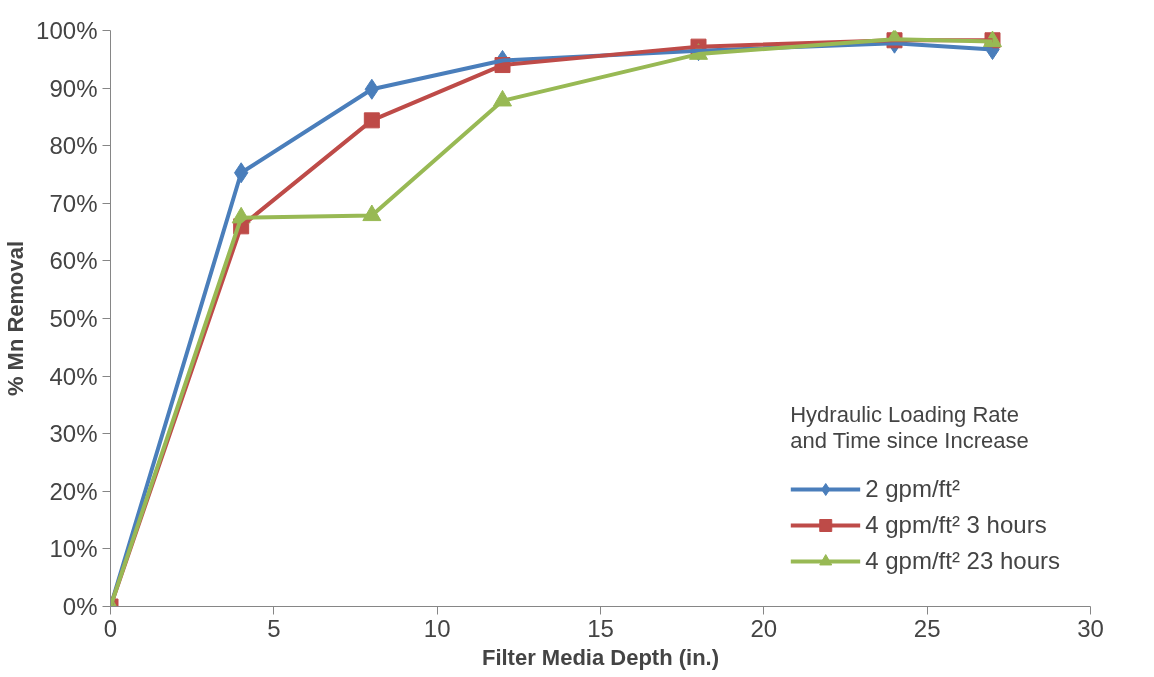 Image resolution: width=1154 pixels, height=677 pixels. Describe the element at coordinates (110, 628) in the screenshot. I see `x-tick-label: 0` at that location.